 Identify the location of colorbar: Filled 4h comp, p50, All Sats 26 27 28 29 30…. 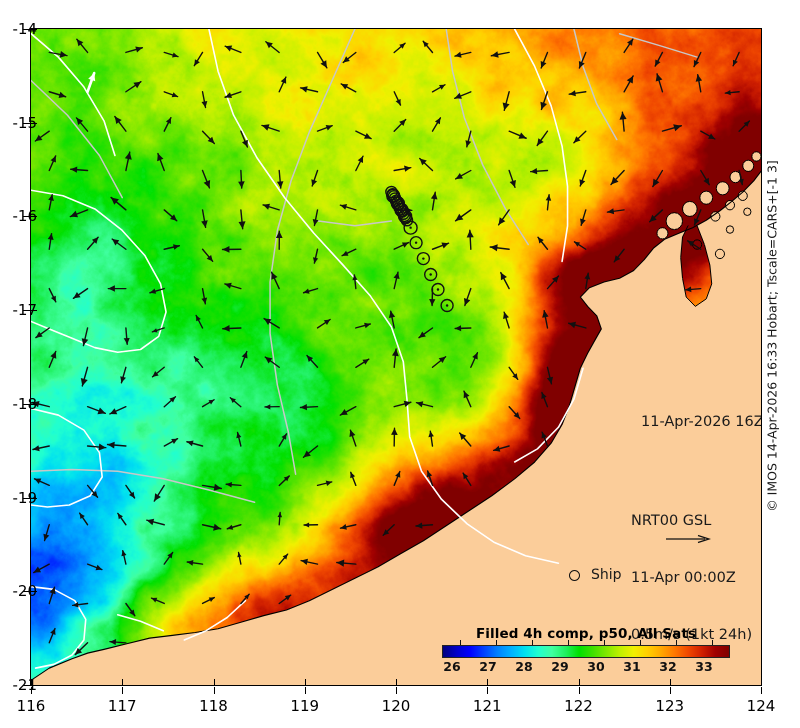
(586, 651).